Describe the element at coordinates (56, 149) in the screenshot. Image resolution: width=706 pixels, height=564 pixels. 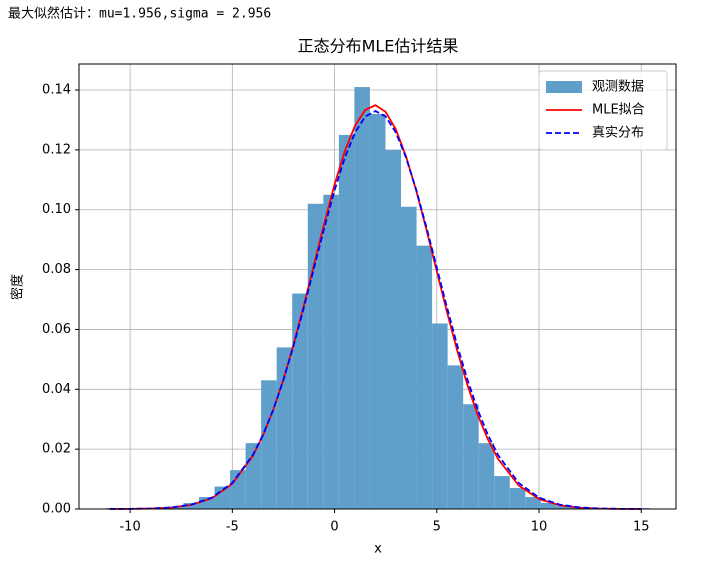
I see `y-tick-label: 0.12` at that location.